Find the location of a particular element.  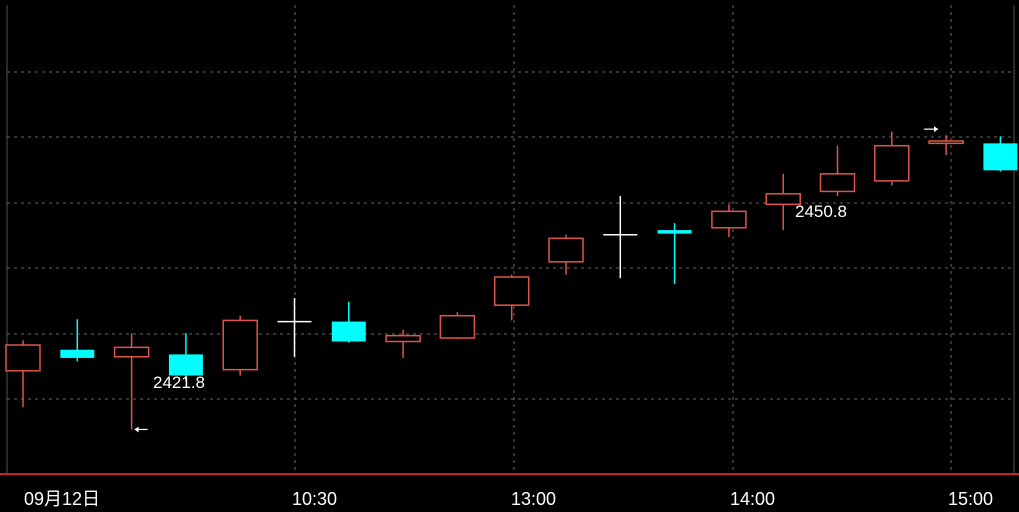

x-tick-label: 09月12日 is located at coordinates (62, 499).